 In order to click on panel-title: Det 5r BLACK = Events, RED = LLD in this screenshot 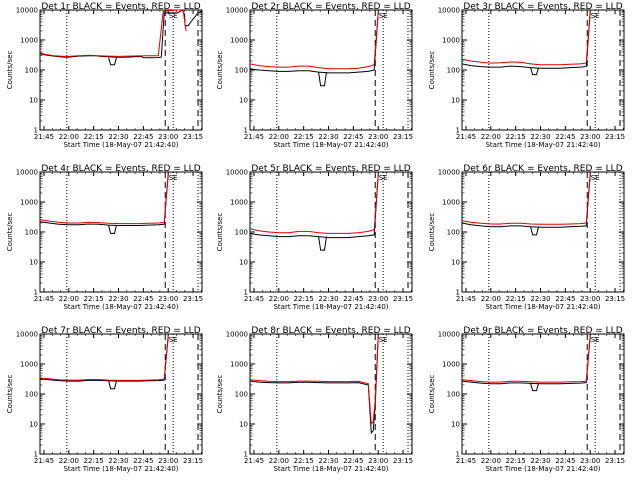, I will do `click(330, 169)`.